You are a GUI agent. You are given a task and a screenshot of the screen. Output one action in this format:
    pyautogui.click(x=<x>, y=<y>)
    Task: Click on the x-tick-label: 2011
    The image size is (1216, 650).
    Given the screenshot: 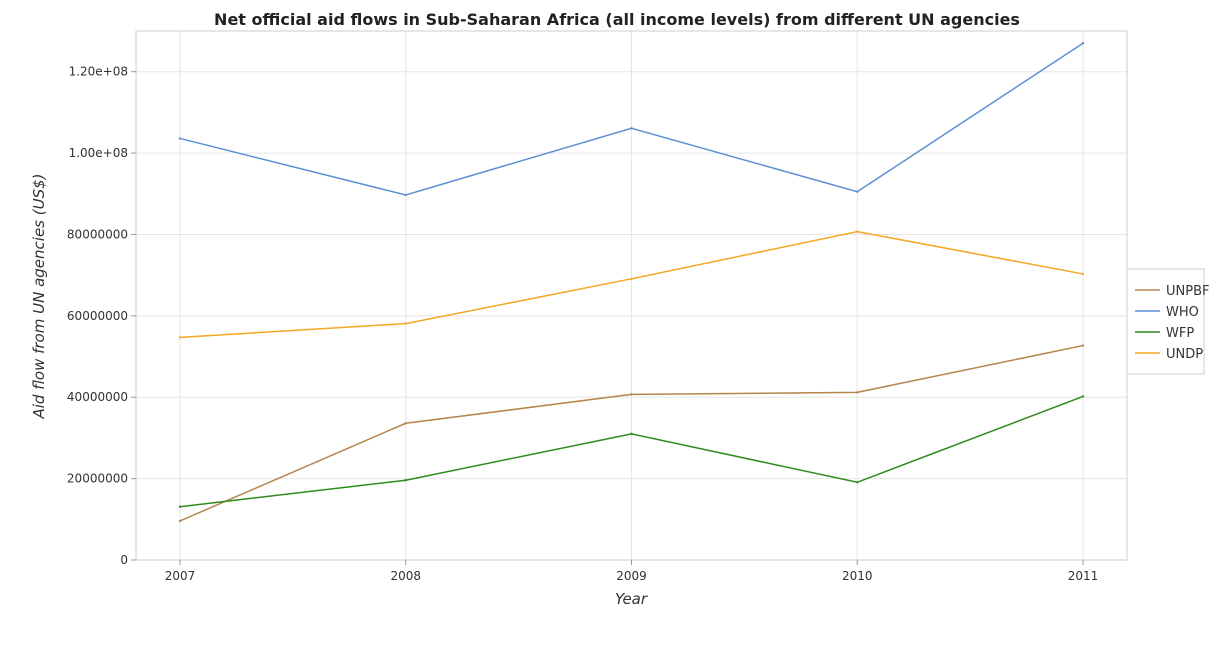 What is the action you would take?
    pyautogui.click(x=1083, y=576)
    